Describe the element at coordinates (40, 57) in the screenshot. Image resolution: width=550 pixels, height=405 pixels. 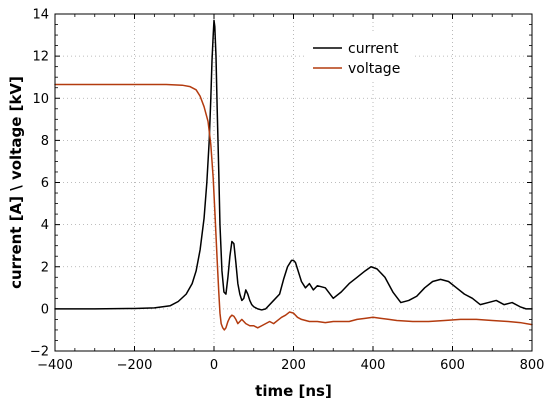
I see `y-tick-label: 12` at that location.